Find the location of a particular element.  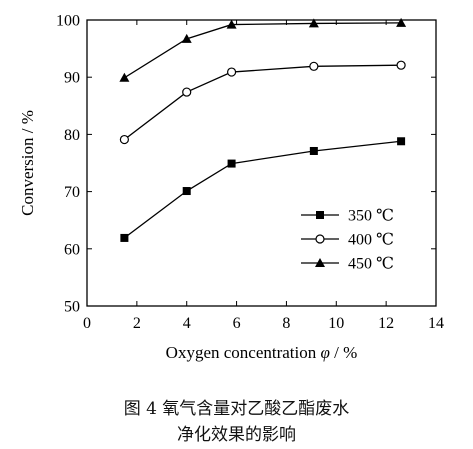

y-tick-label: 70 is located at coordinates (72, 192).